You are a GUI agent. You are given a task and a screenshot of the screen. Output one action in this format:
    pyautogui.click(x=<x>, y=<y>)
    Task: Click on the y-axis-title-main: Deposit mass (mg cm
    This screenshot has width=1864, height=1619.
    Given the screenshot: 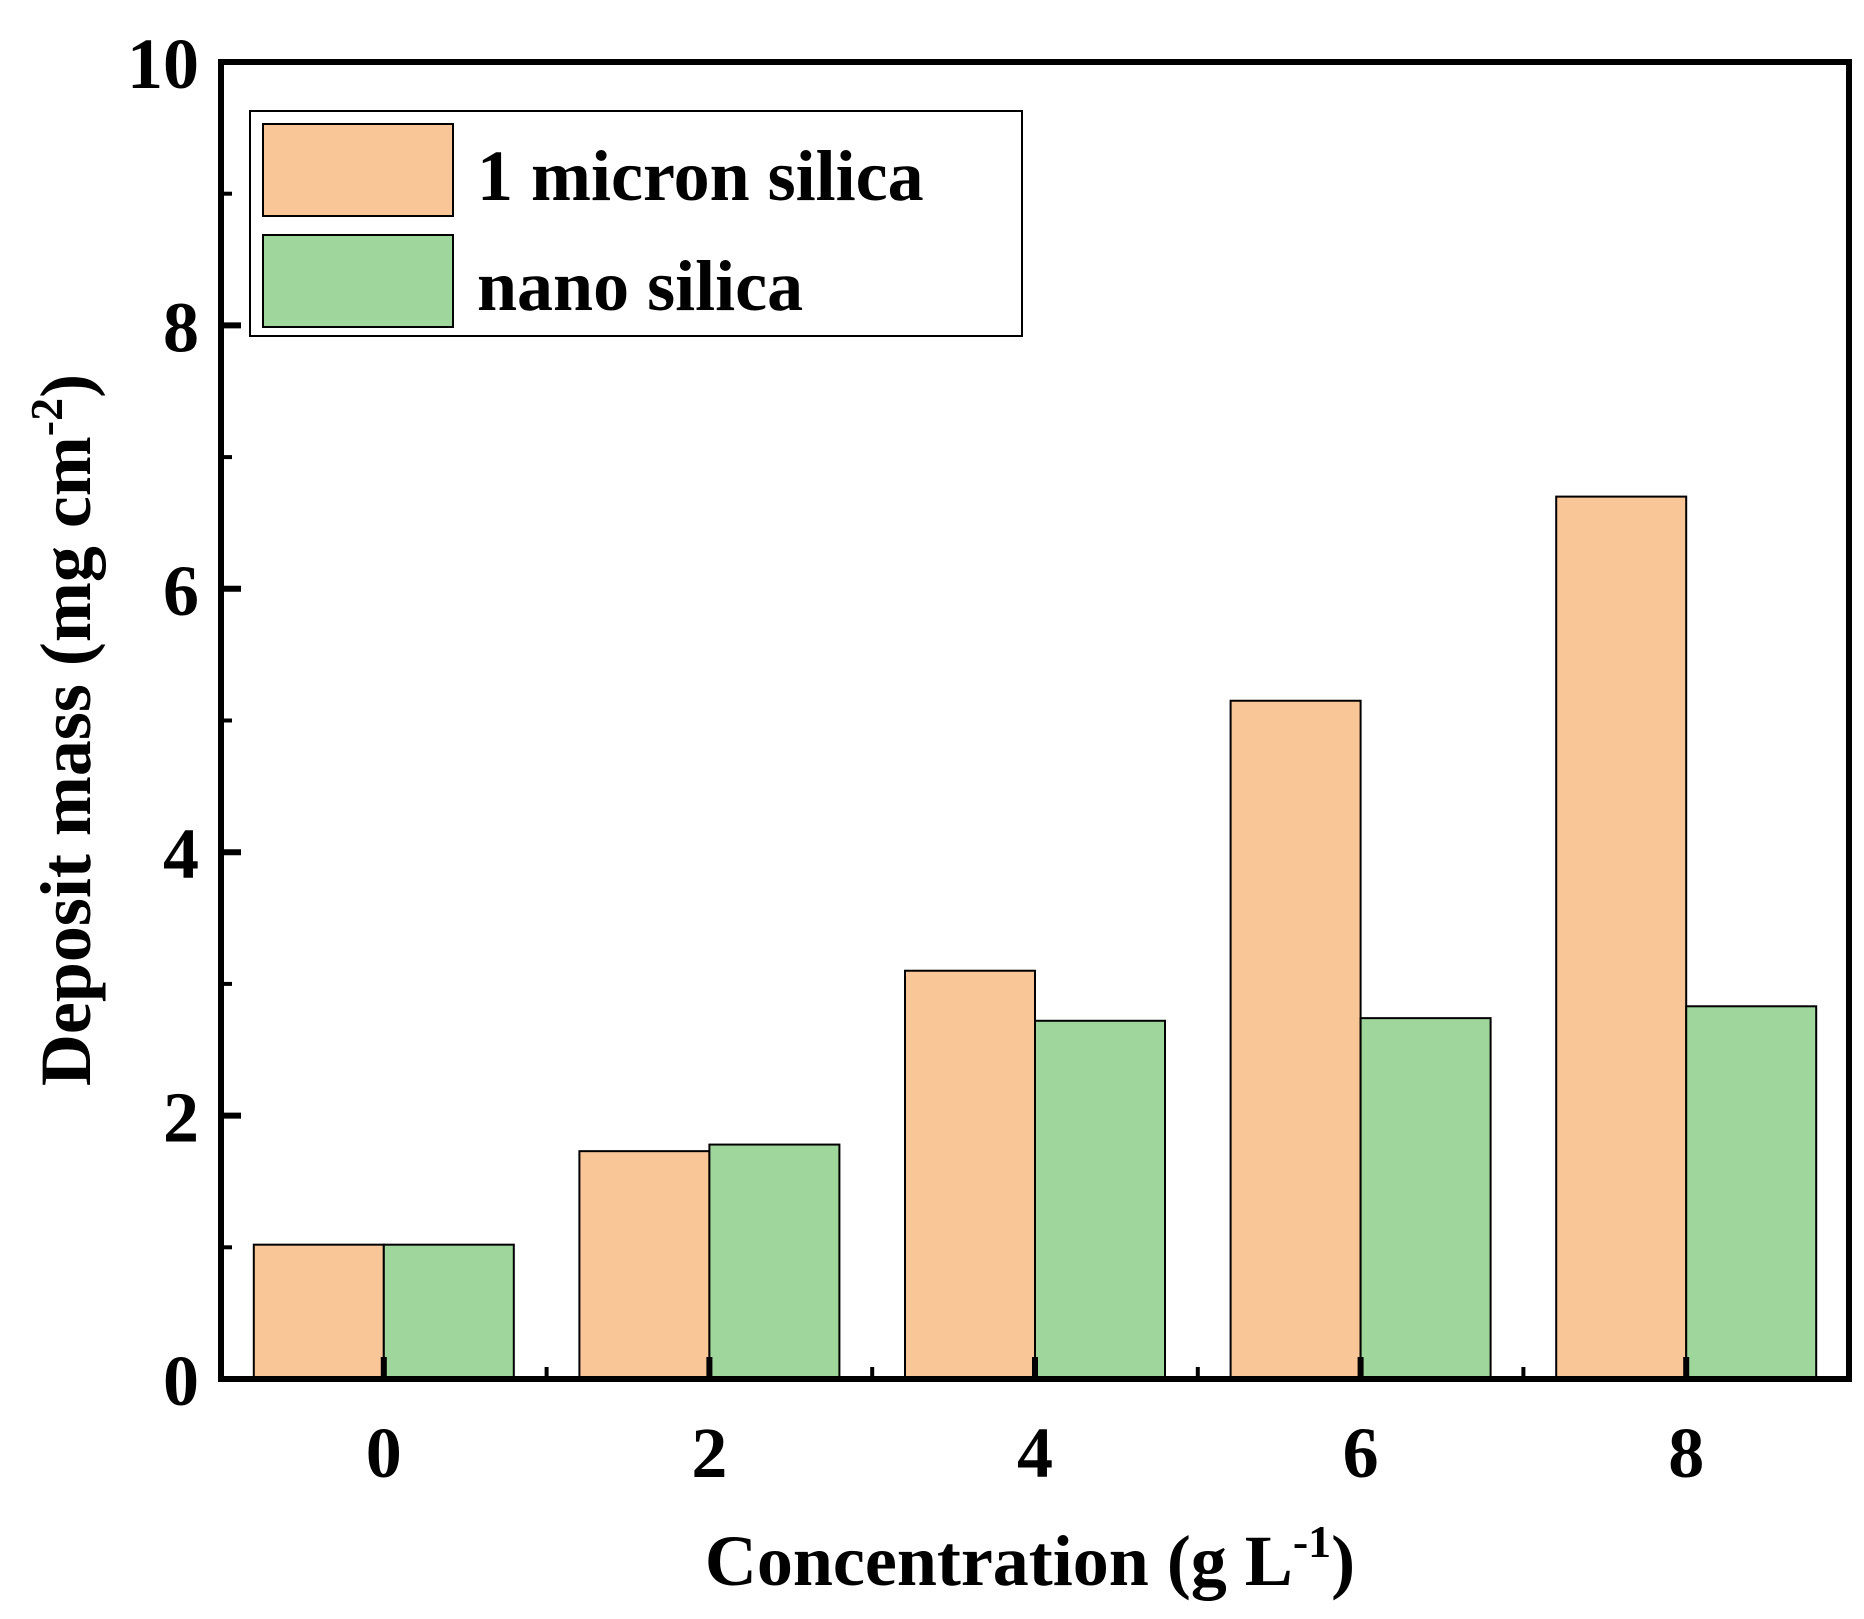 What is the action you would take?
    pyautogui.click(x=66, y=761)
    